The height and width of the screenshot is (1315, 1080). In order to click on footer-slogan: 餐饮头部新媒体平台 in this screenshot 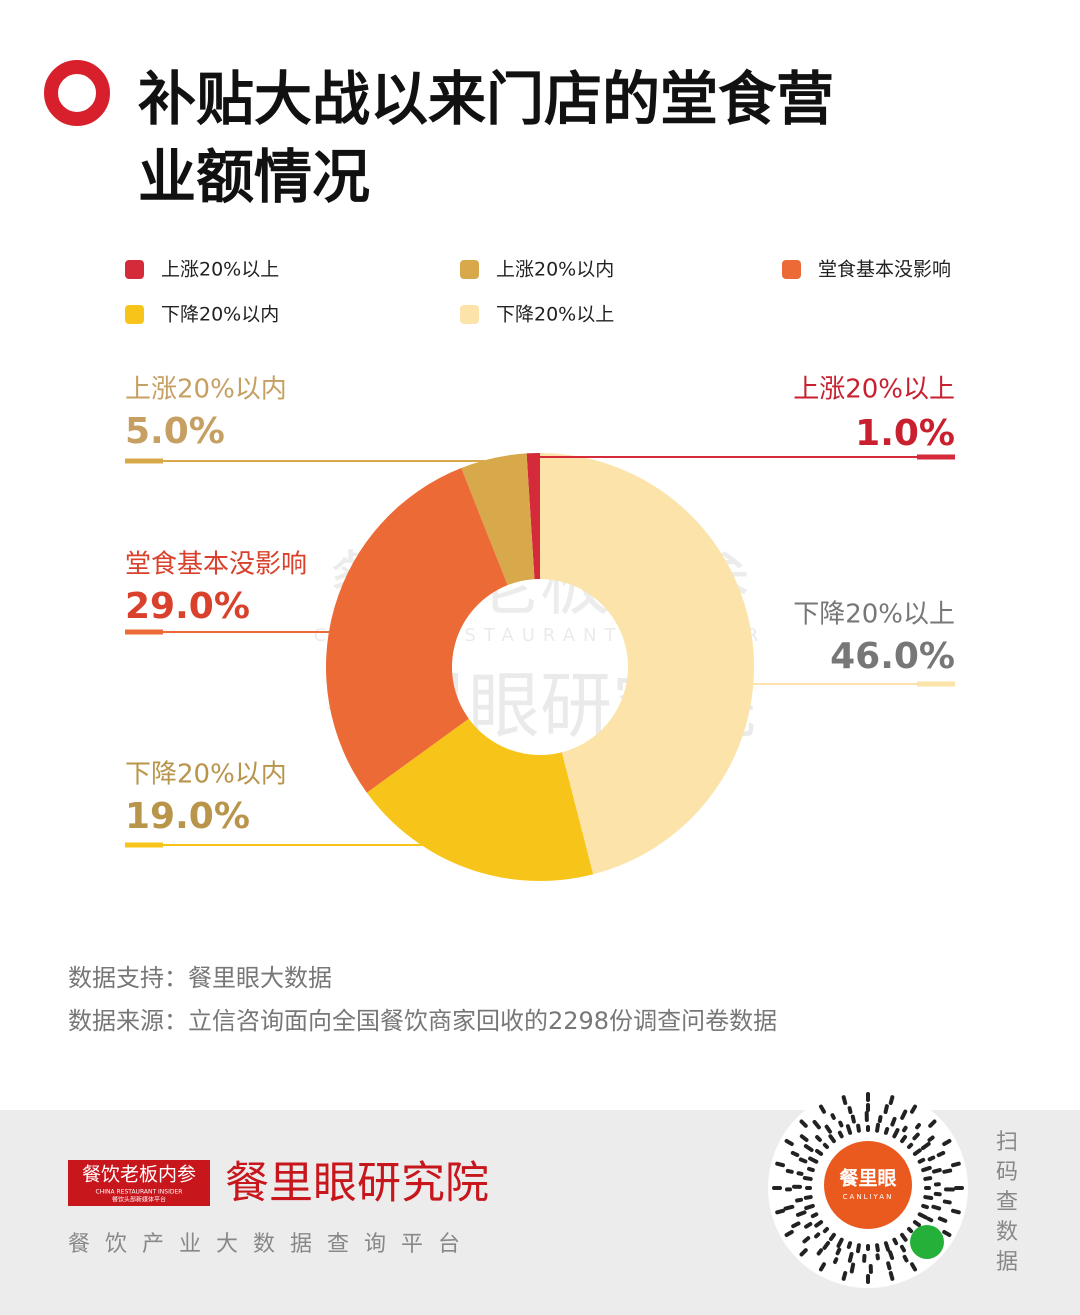, I will do `click(139, 1200)`.